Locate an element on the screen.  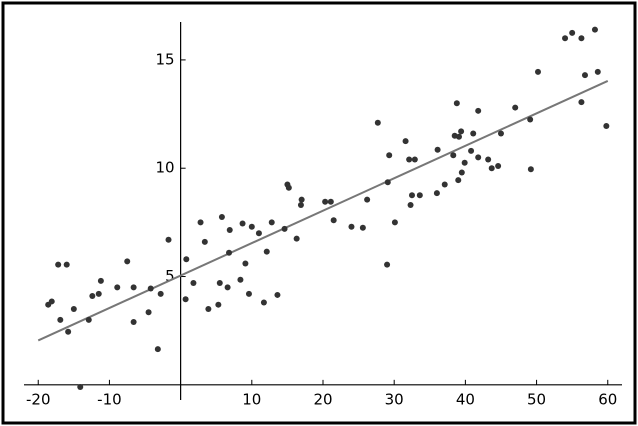
y-tick-label: 5 is located at coordinates (170, 276).